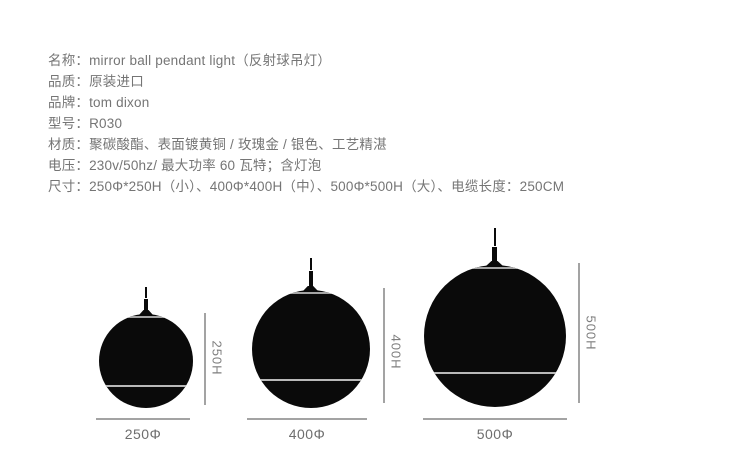 The height and width of the screenshot is (467, 750). I want to click on height-dim-label: 250H, so click(217, 358).